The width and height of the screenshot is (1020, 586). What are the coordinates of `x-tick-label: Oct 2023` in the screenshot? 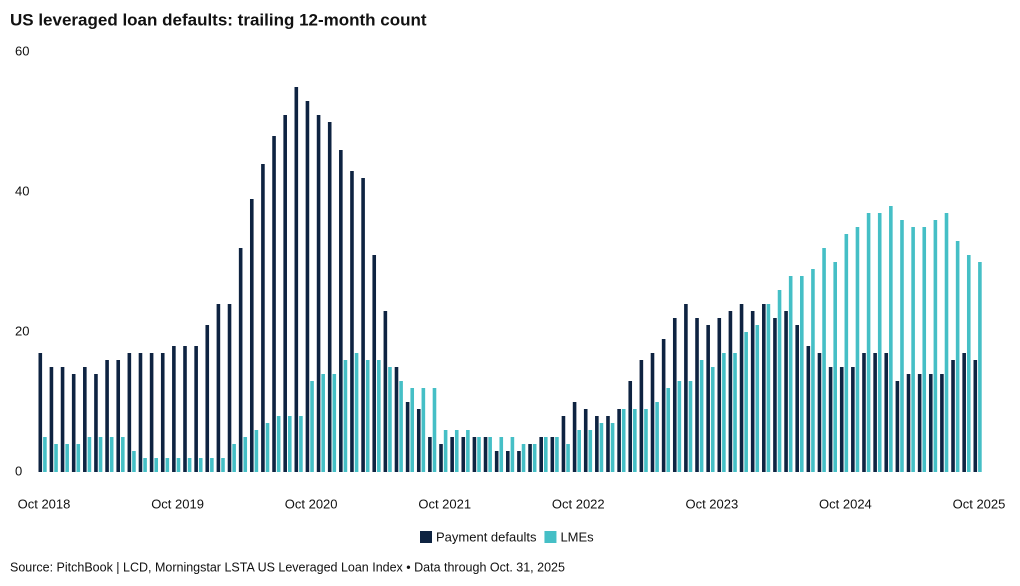 It's located at (711, 503).